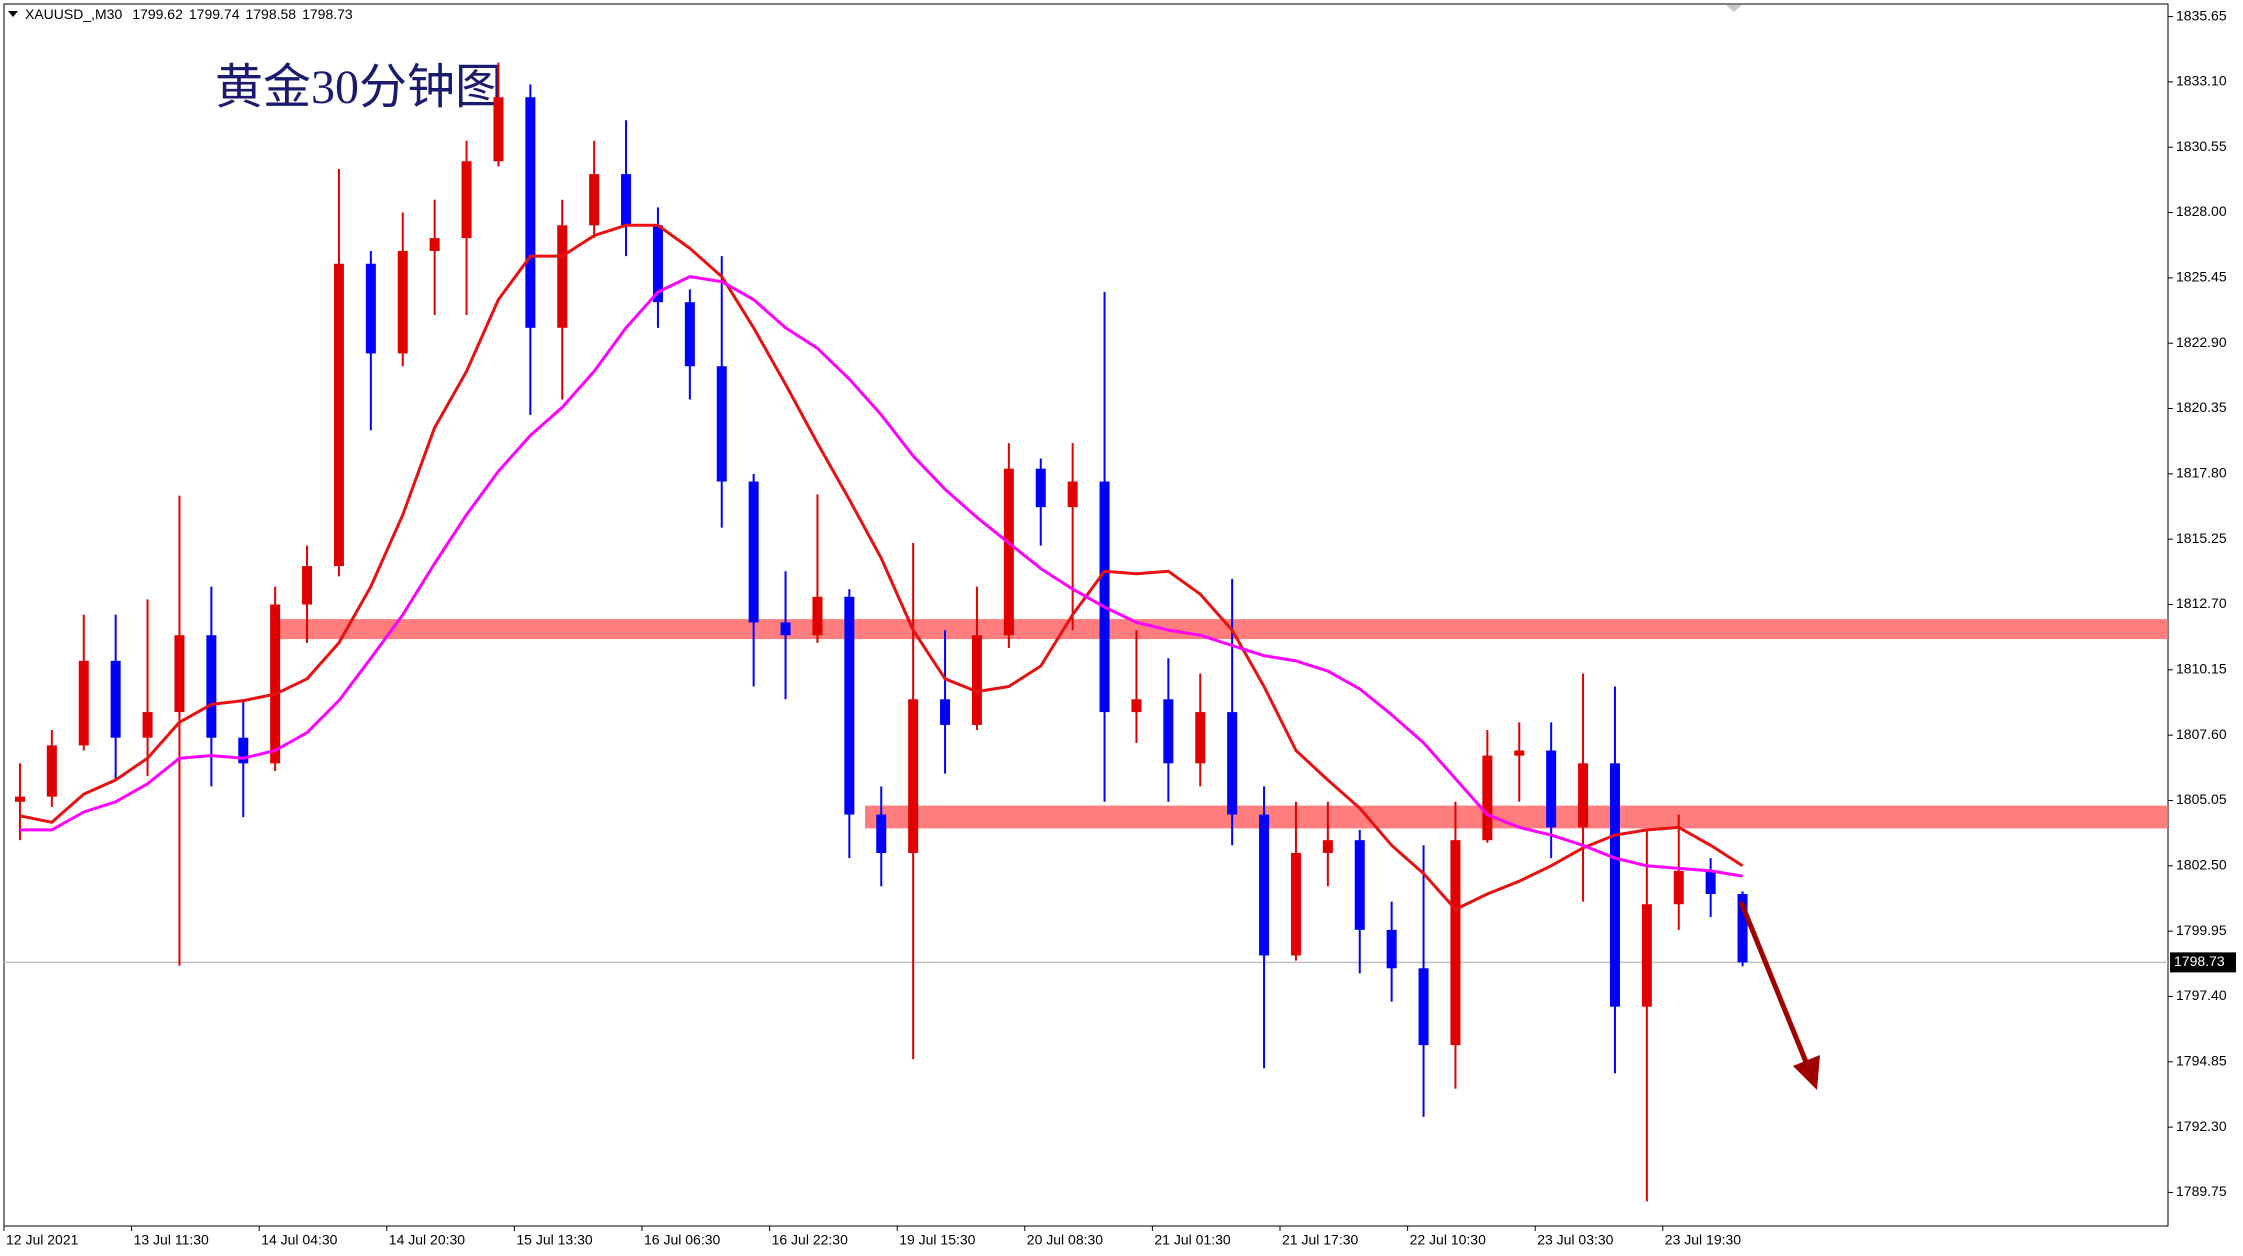  What do you see at coordinates (2201, 799) in the screenshot?
I see `y-tick-label: 1805.05` at bounding box center [2201, 799].